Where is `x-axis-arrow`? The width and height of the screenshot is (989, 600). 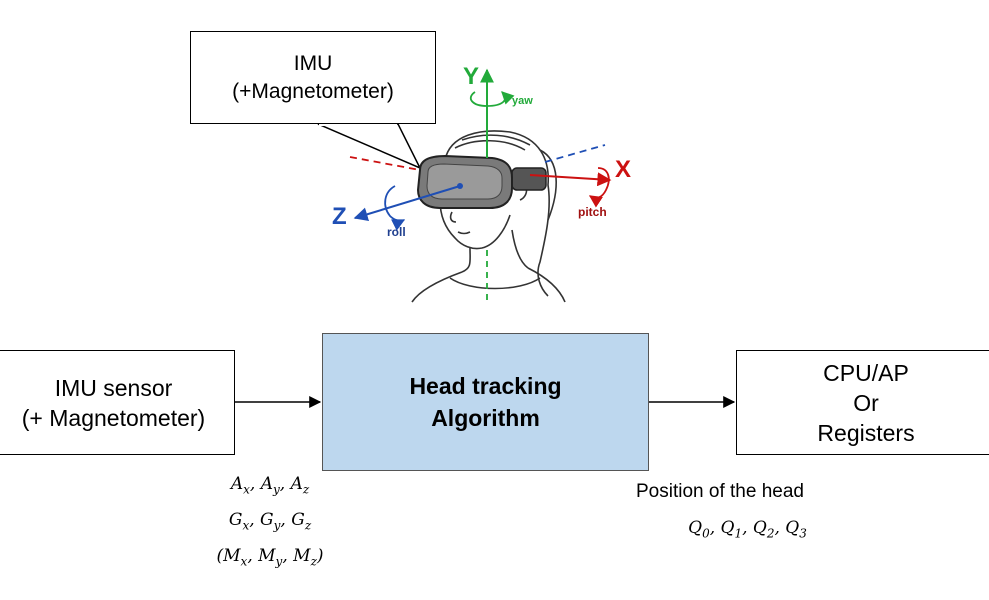 x-axis-arrow is located at coordinates (570, 179).